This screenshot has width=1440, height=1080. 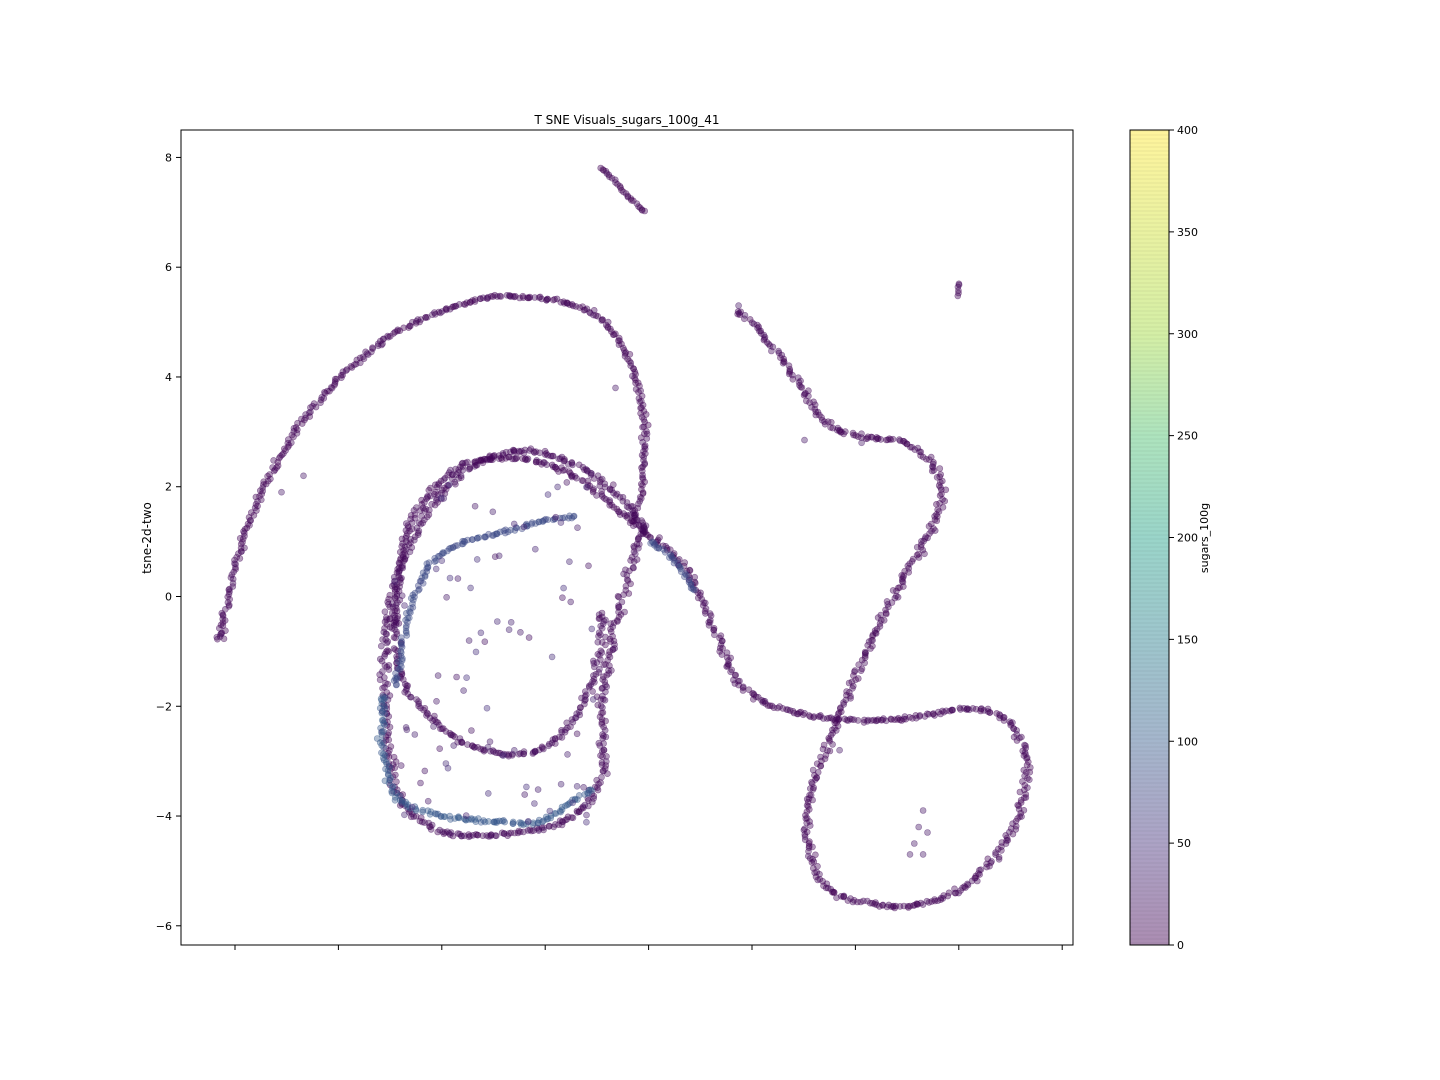 I want to click on colorbar-tick-label: 300, so click(x=1187, y=334).